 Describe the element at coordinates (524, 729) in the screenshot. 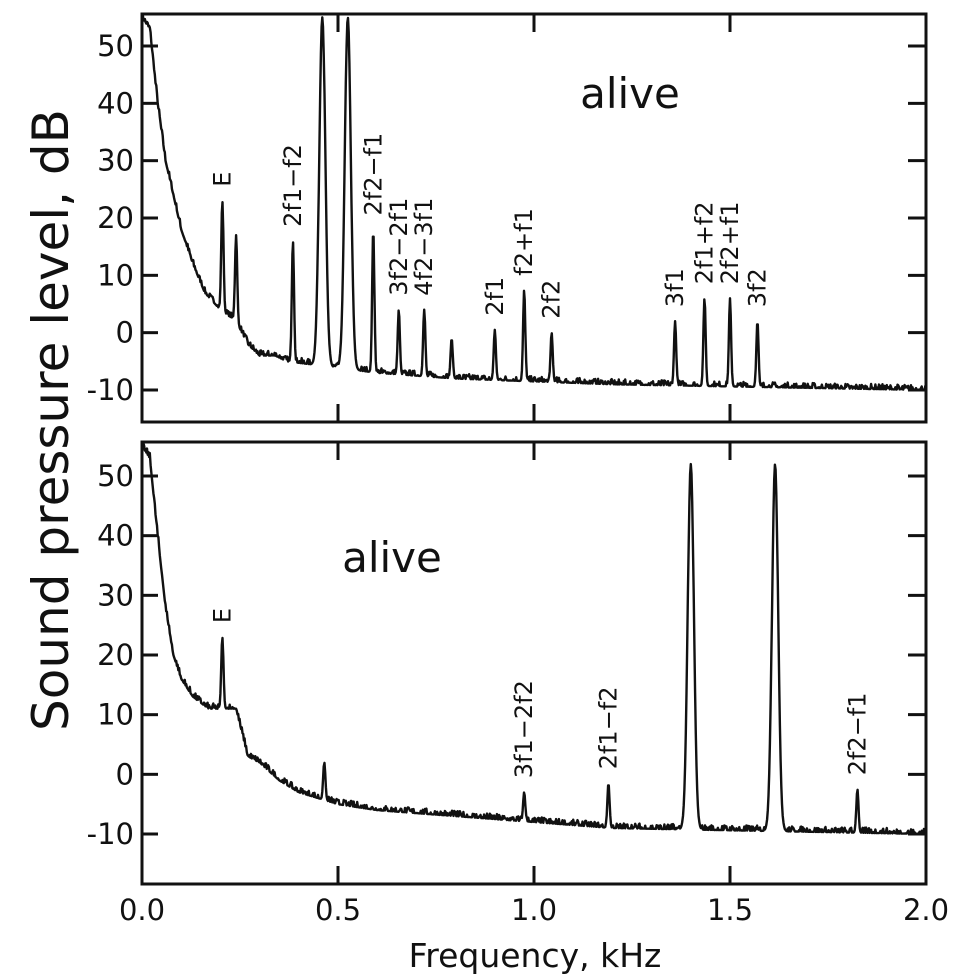

I see `peak-label: 3f1−2f2` at that location.